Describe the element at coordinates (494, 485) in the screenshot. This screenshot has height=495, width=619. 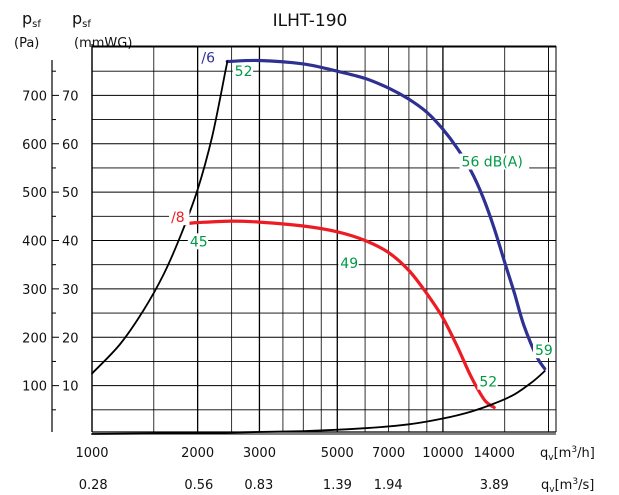
I see `x-tick-label-m3s: 3.89` at that location.